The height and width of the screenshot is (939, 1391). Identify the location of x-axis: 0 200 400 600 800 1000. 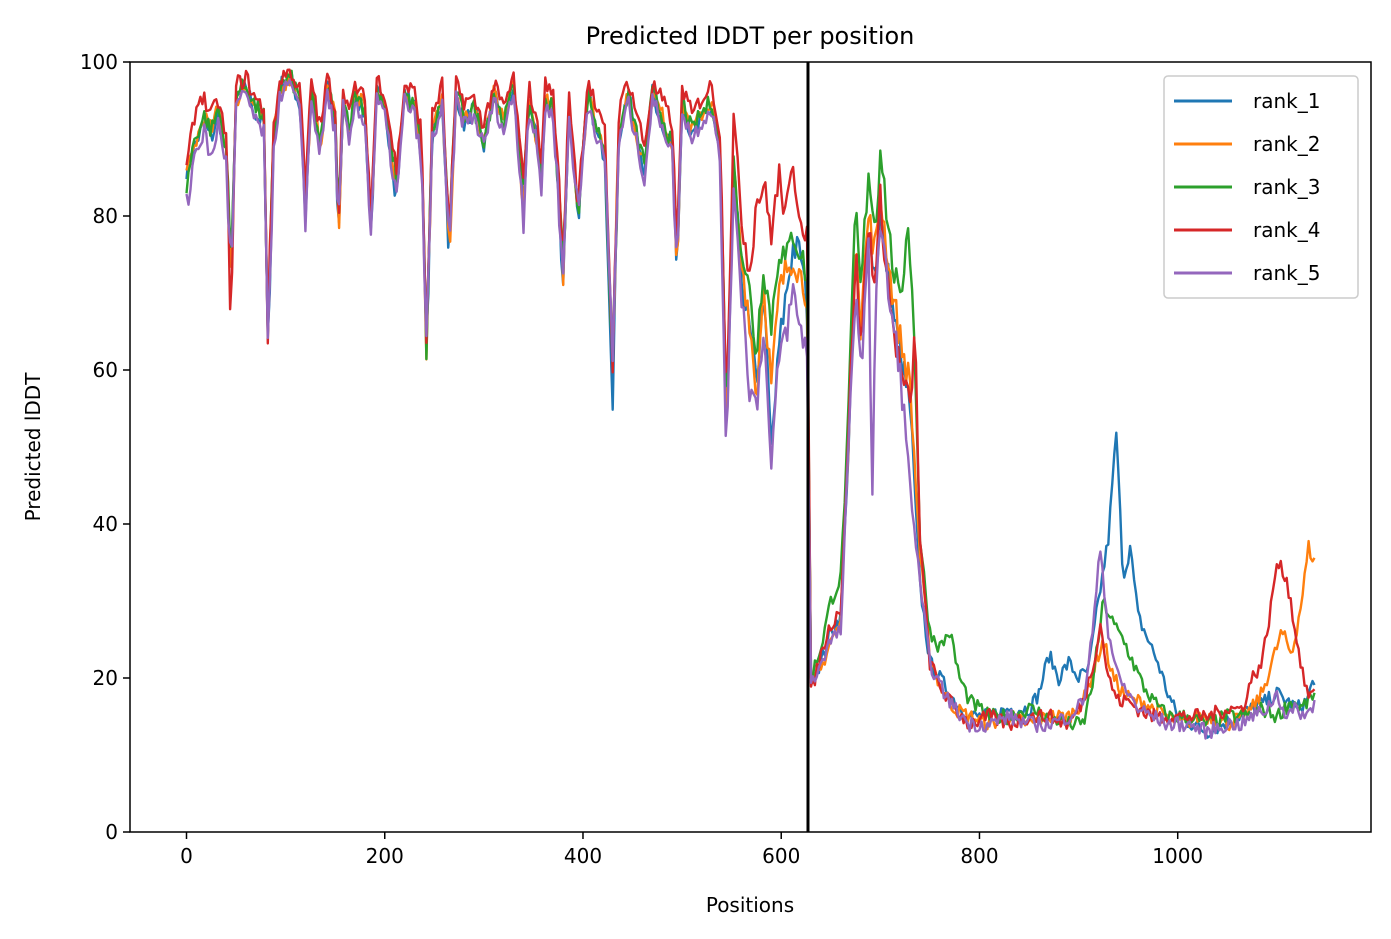
(691, 850).